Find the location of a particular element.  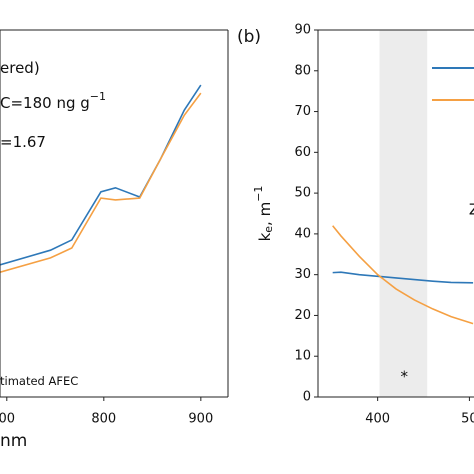

annotation-text: =1.67 is located at coordinates (23, 142).